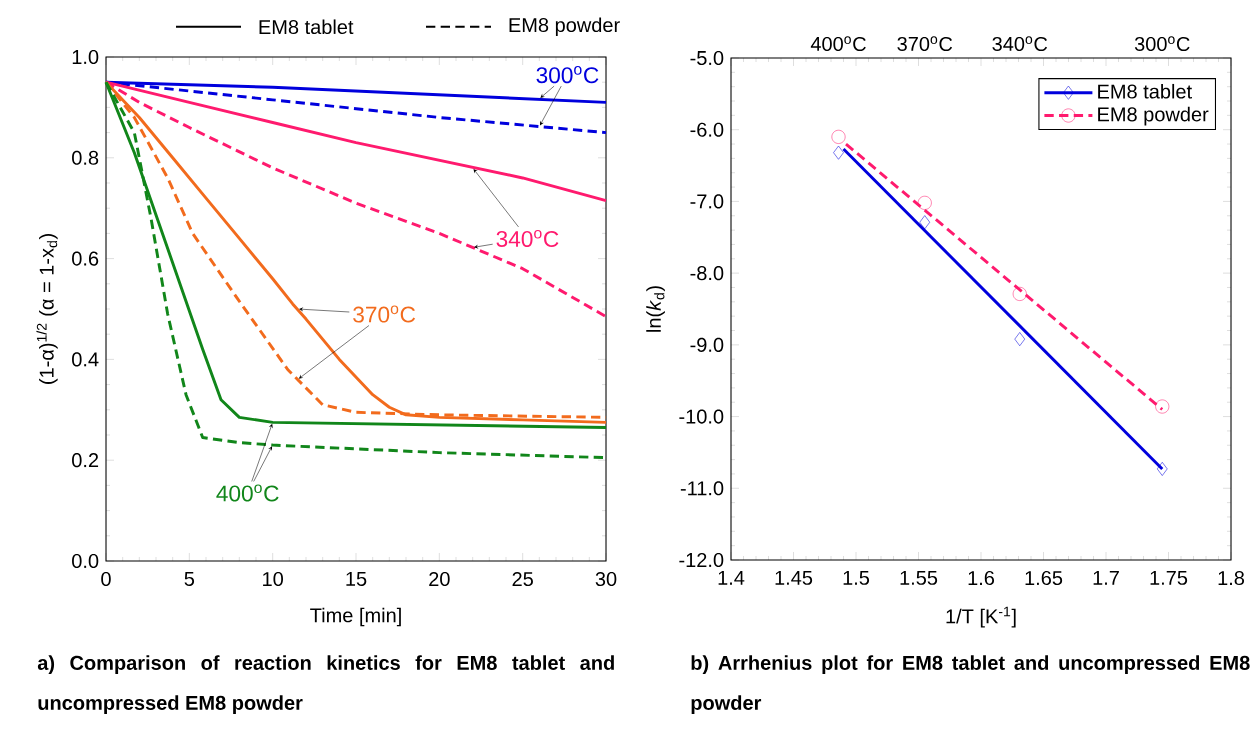 Image resolution: width=1253 pixels, height=734 pixels. I want to click on y-axis-title: (1-α)$^{1/2}$ (α = 1-x$_{d}$), so click(47, 309).